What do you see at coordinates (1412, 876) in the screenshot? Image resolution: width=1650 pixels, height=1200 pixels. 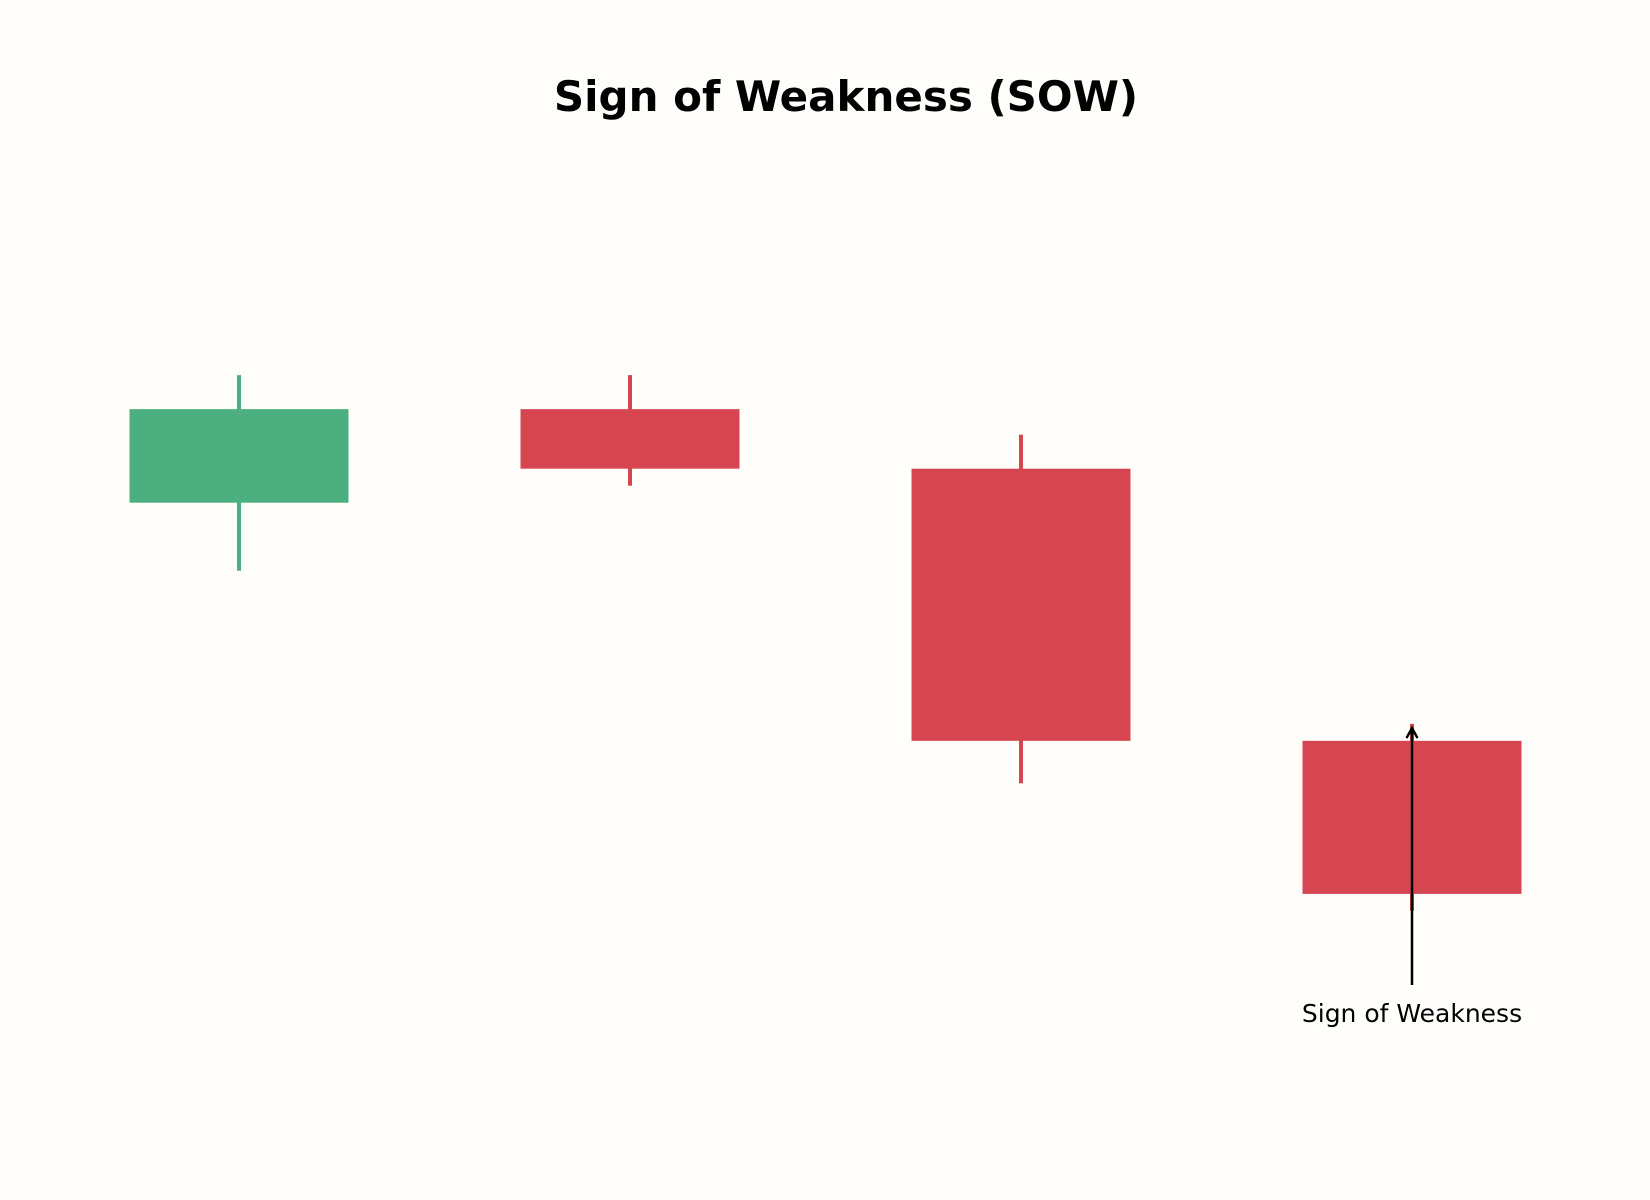 I see `annotations-layer: Sign of Weakness` at bounding box center [1412, 876].